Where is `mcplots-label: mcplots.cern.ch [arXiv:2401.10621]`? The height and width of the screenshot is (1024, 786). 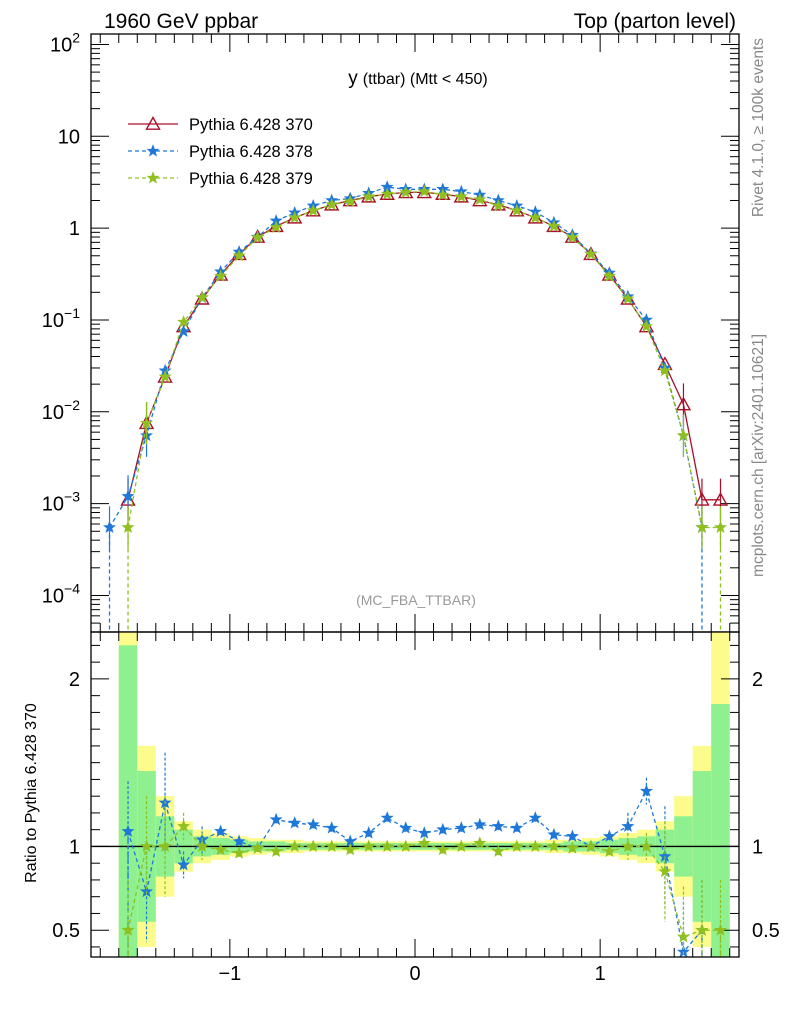 mcplots-label: mcplots.cern.ch [arXiv:2401.10621] is located at coordinates (758, 455).